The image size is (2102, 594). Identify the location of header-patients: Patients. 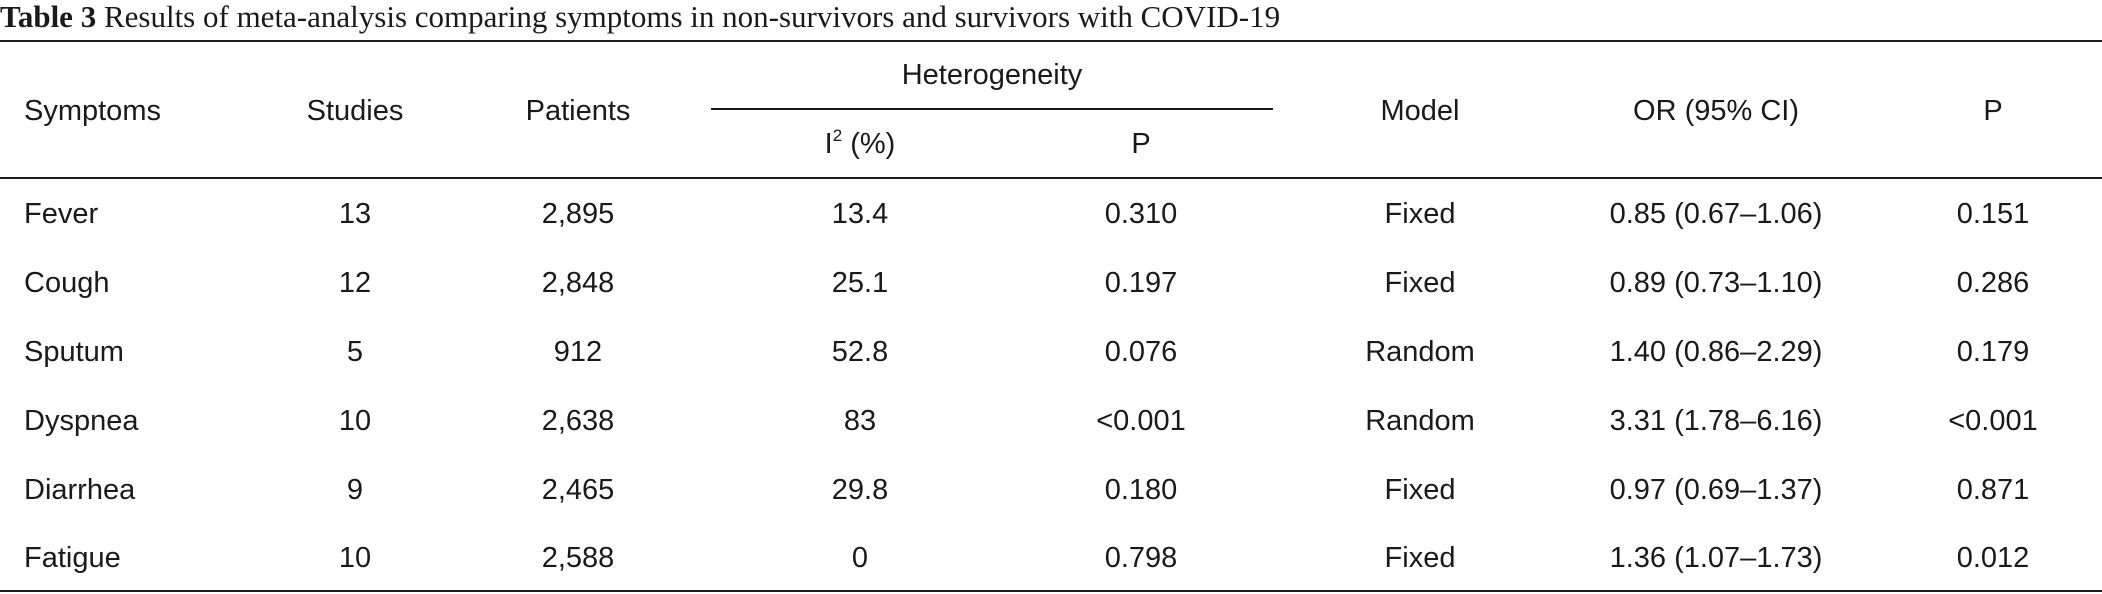
(578, 111).